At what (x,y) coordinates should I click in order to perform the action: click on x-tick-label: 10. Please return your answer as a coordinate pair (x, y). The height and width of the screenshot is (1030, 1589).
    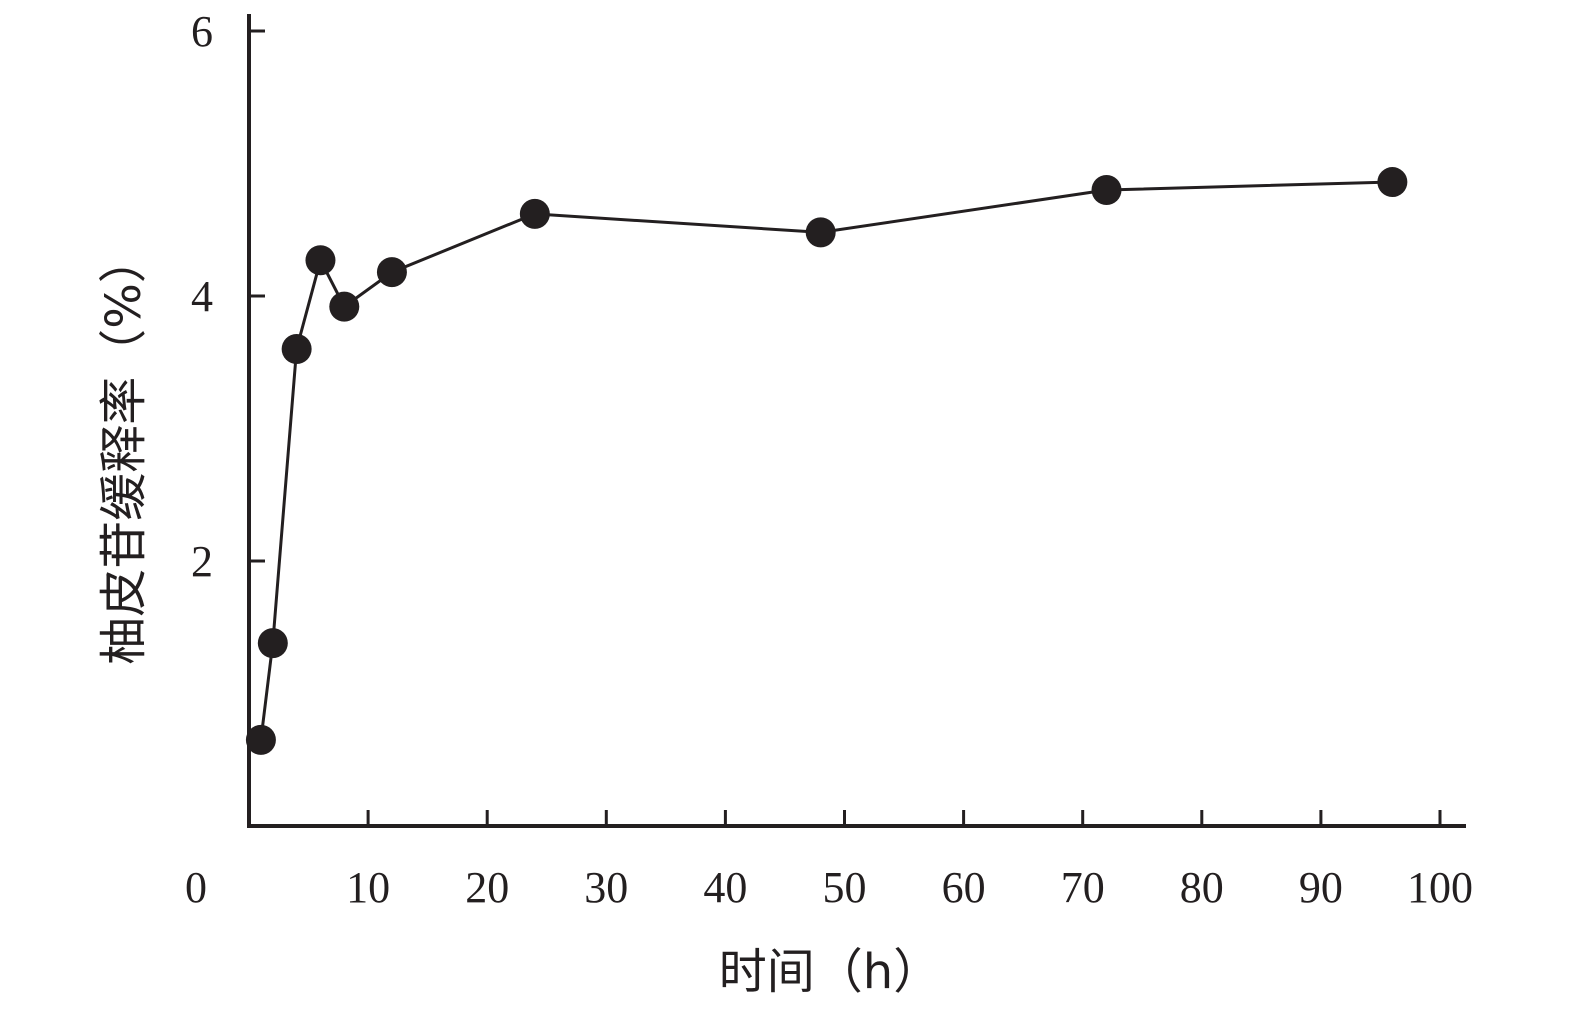
    Looking at the image, I should click on (368, 887).